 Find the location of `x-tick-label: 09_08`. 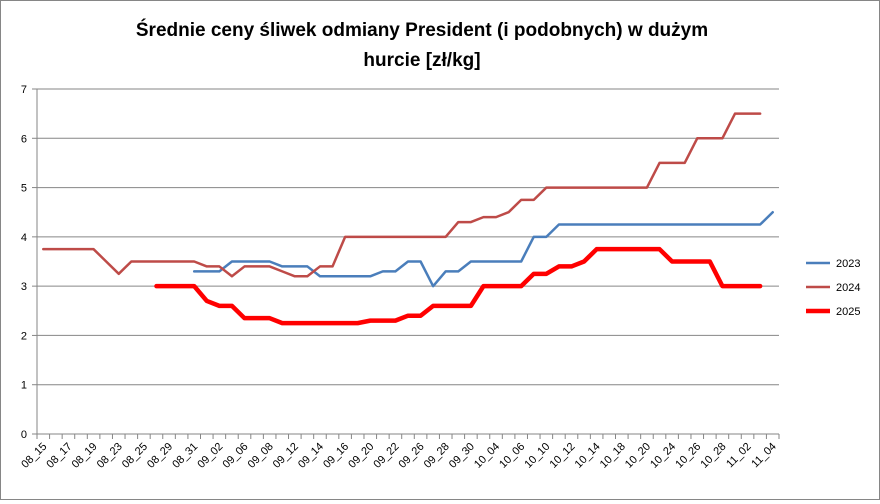

x-tick-label: 09_08 is located at coordinates (261, 456).